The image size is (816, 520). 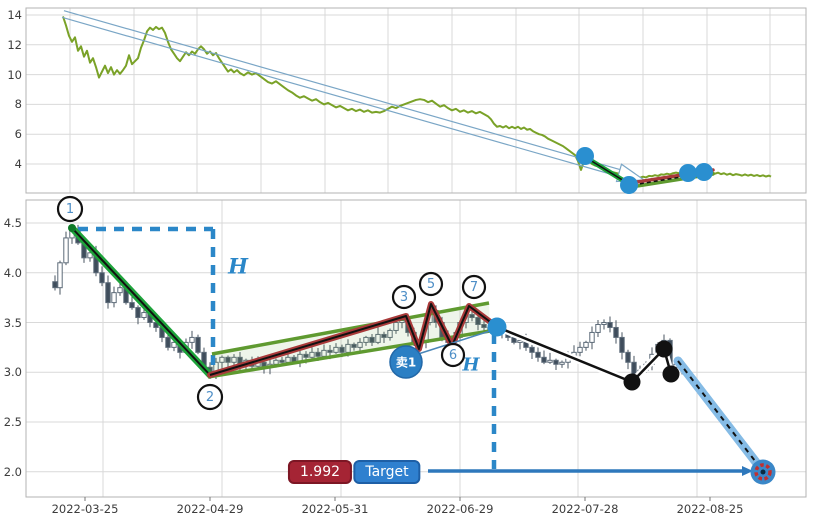 I want to click on sell-signal-badge: 卖1, so click(x=406, y=362).